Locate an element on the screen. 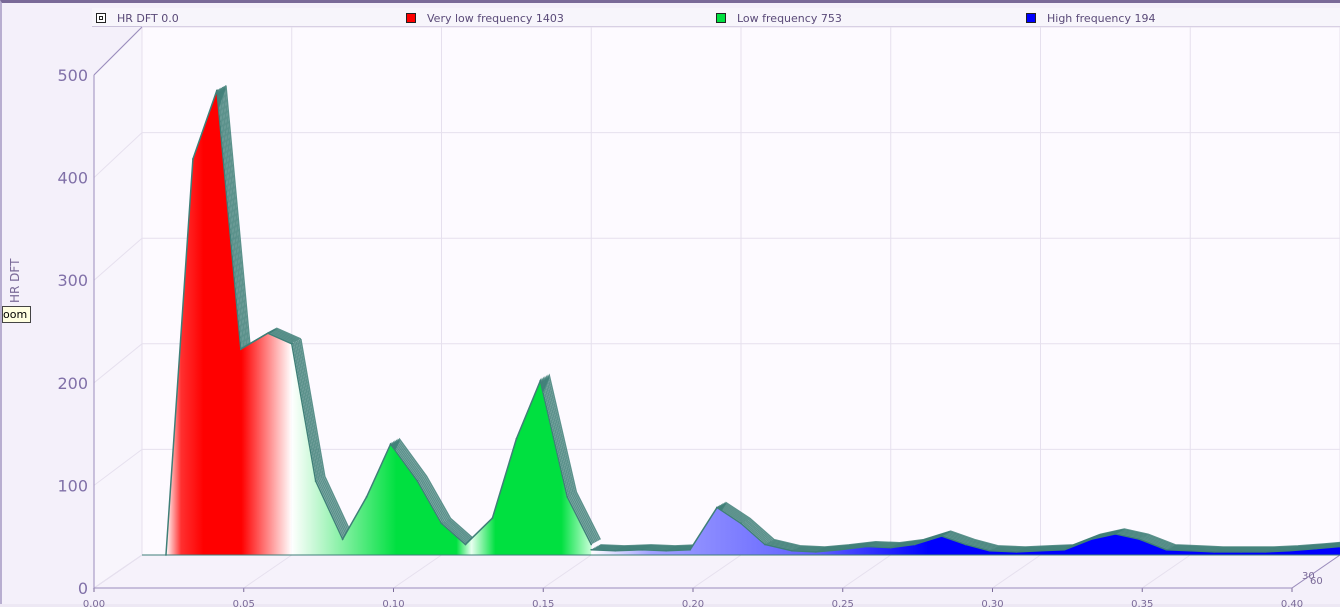 The height and width of the screenshot is (607, 1340). depth-tick-label: 60 is located at coordinates (1316, 581).